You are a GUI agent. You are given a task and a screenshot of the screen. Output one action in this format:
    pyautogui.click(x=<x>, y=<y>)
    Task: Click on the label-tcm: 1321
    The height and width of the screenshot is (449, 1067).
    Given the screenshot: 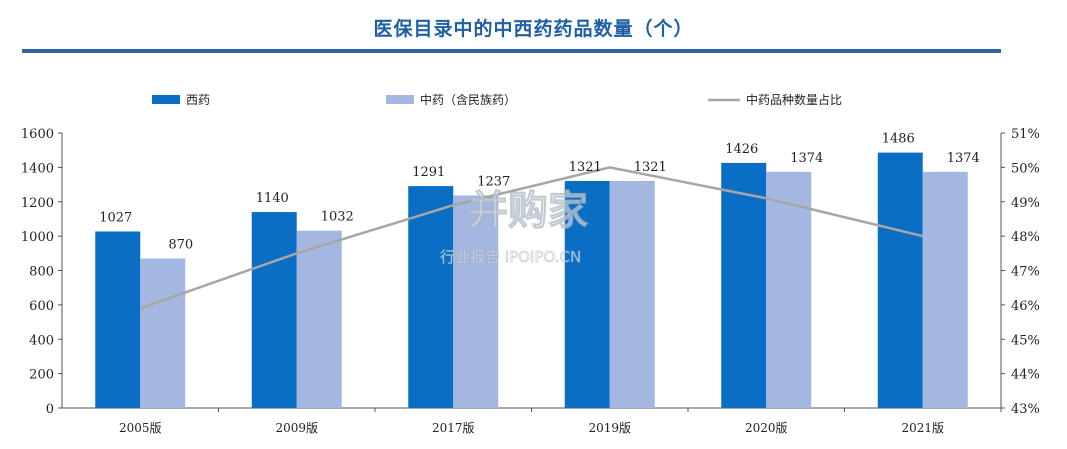 What is the action you would take?
    pyautogui.click(x=650, y=167)
    